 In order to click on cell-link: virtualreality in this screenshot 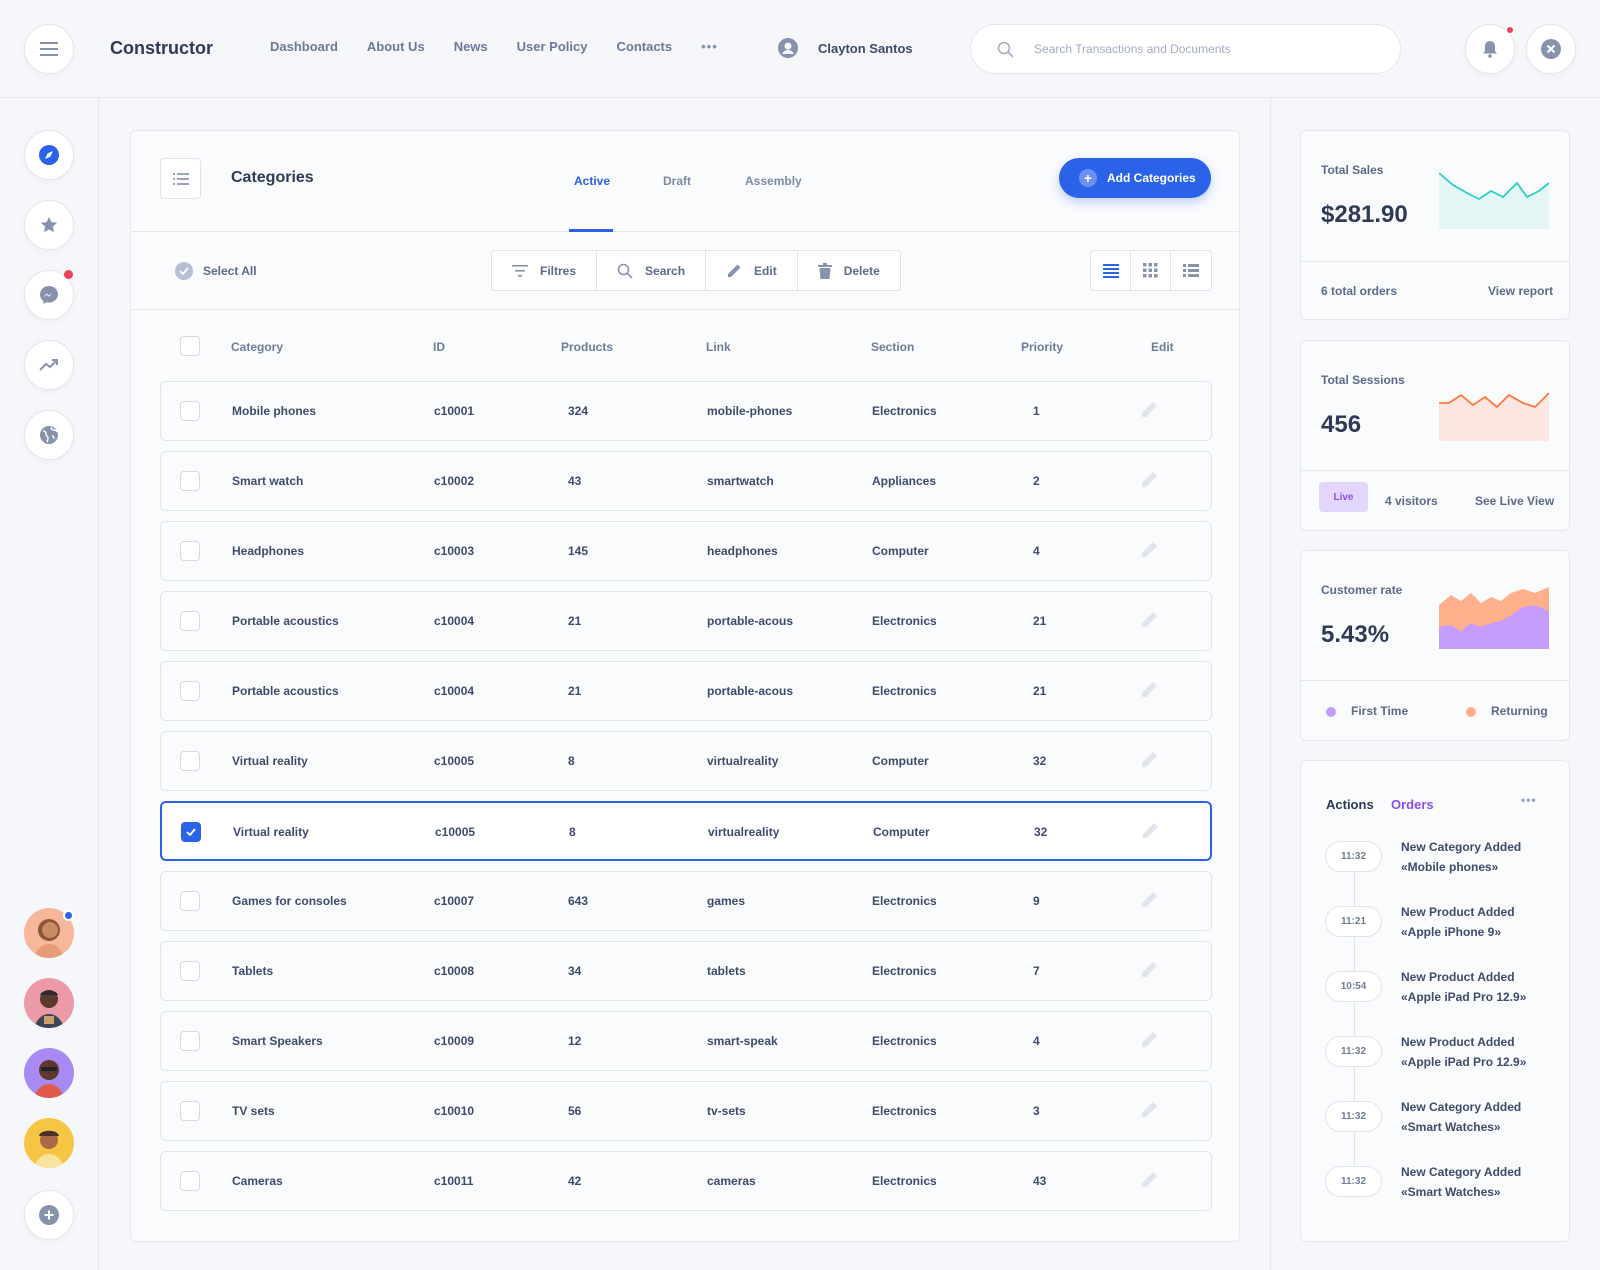, I will do `click(743, 761)`.